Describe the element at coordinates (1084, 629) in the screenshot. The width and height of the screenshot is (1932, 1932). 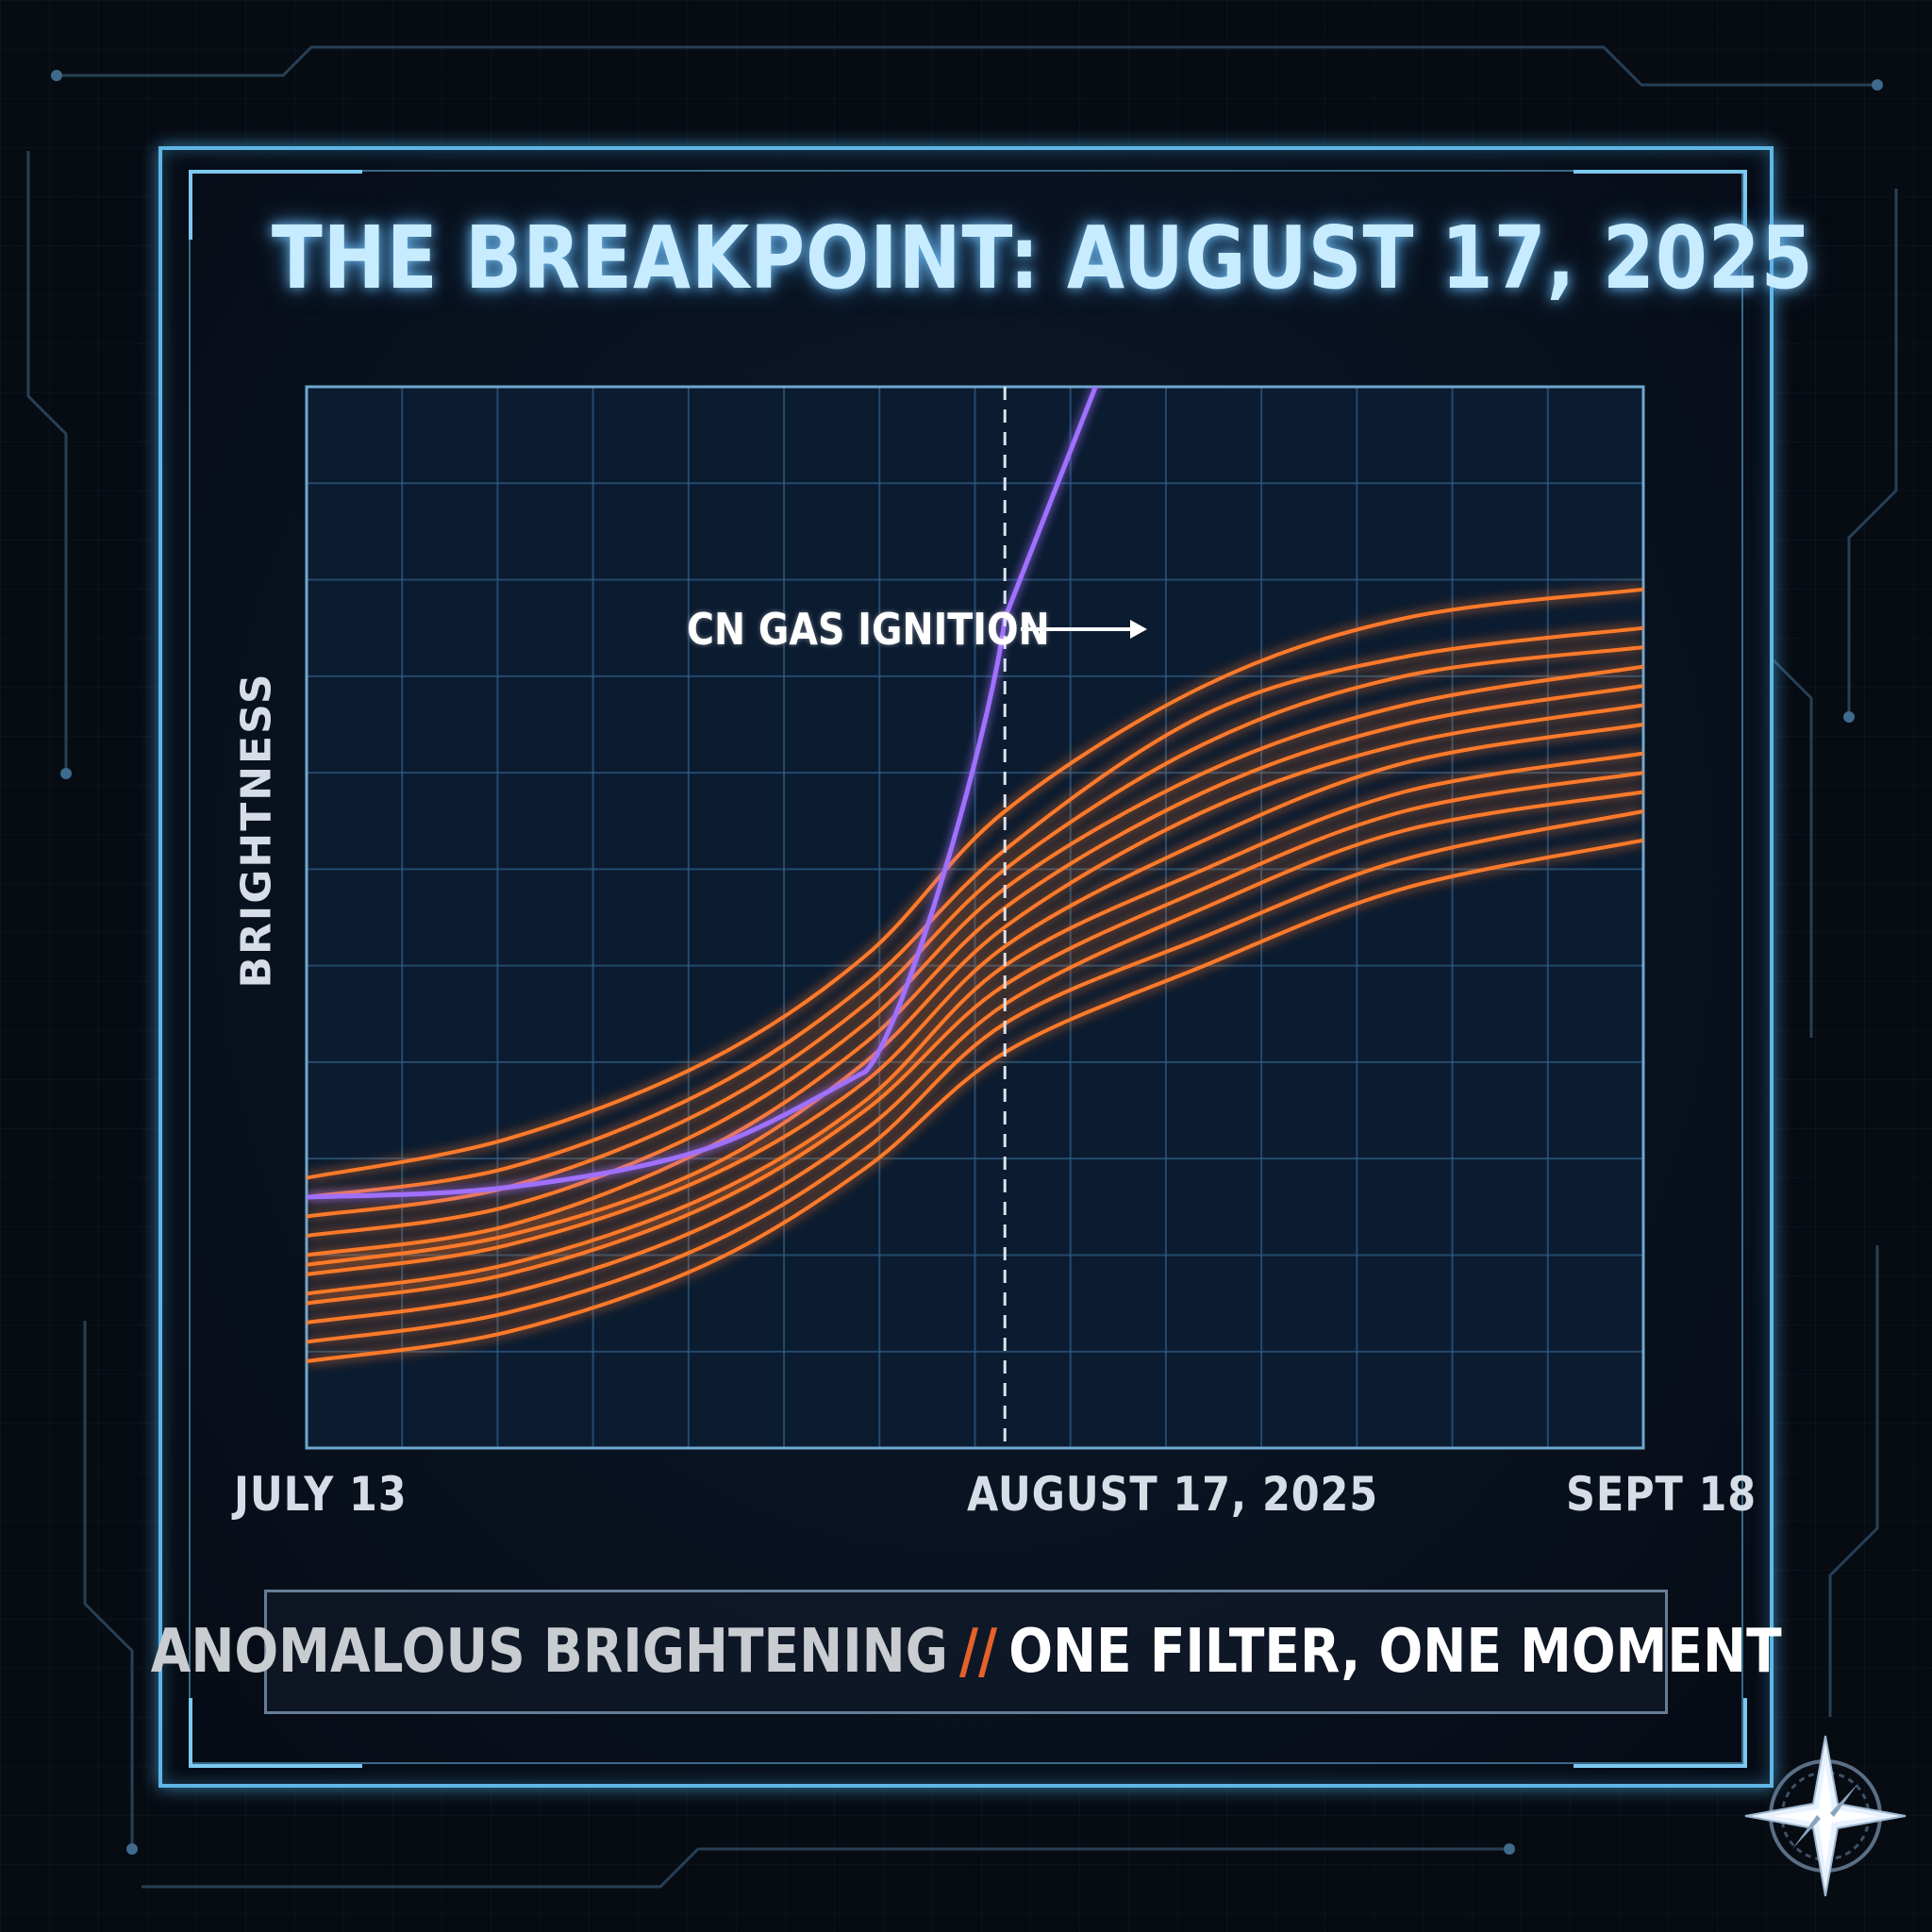
I see `annotation-arrow-icon` at that location.